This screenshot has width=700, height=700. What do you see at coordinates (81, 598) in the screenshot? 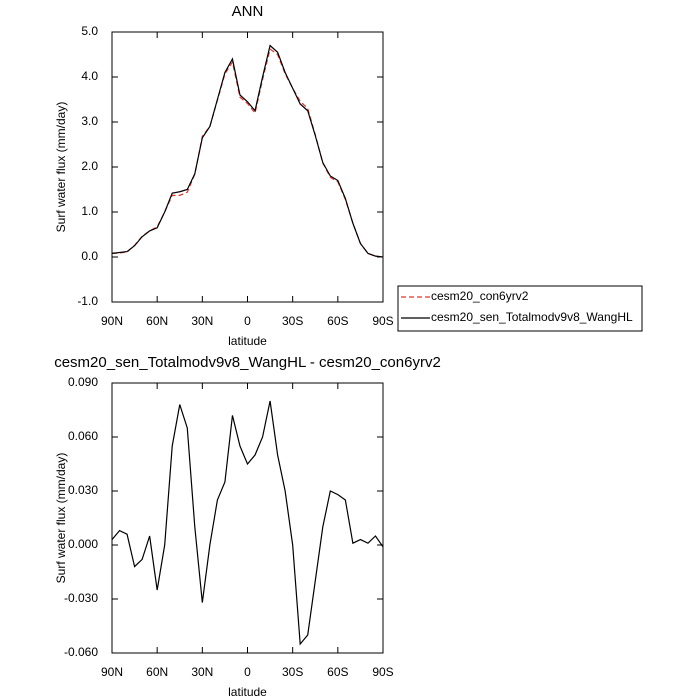
I see `y-tick-label: -0.030` at bounding box center [81, 598].